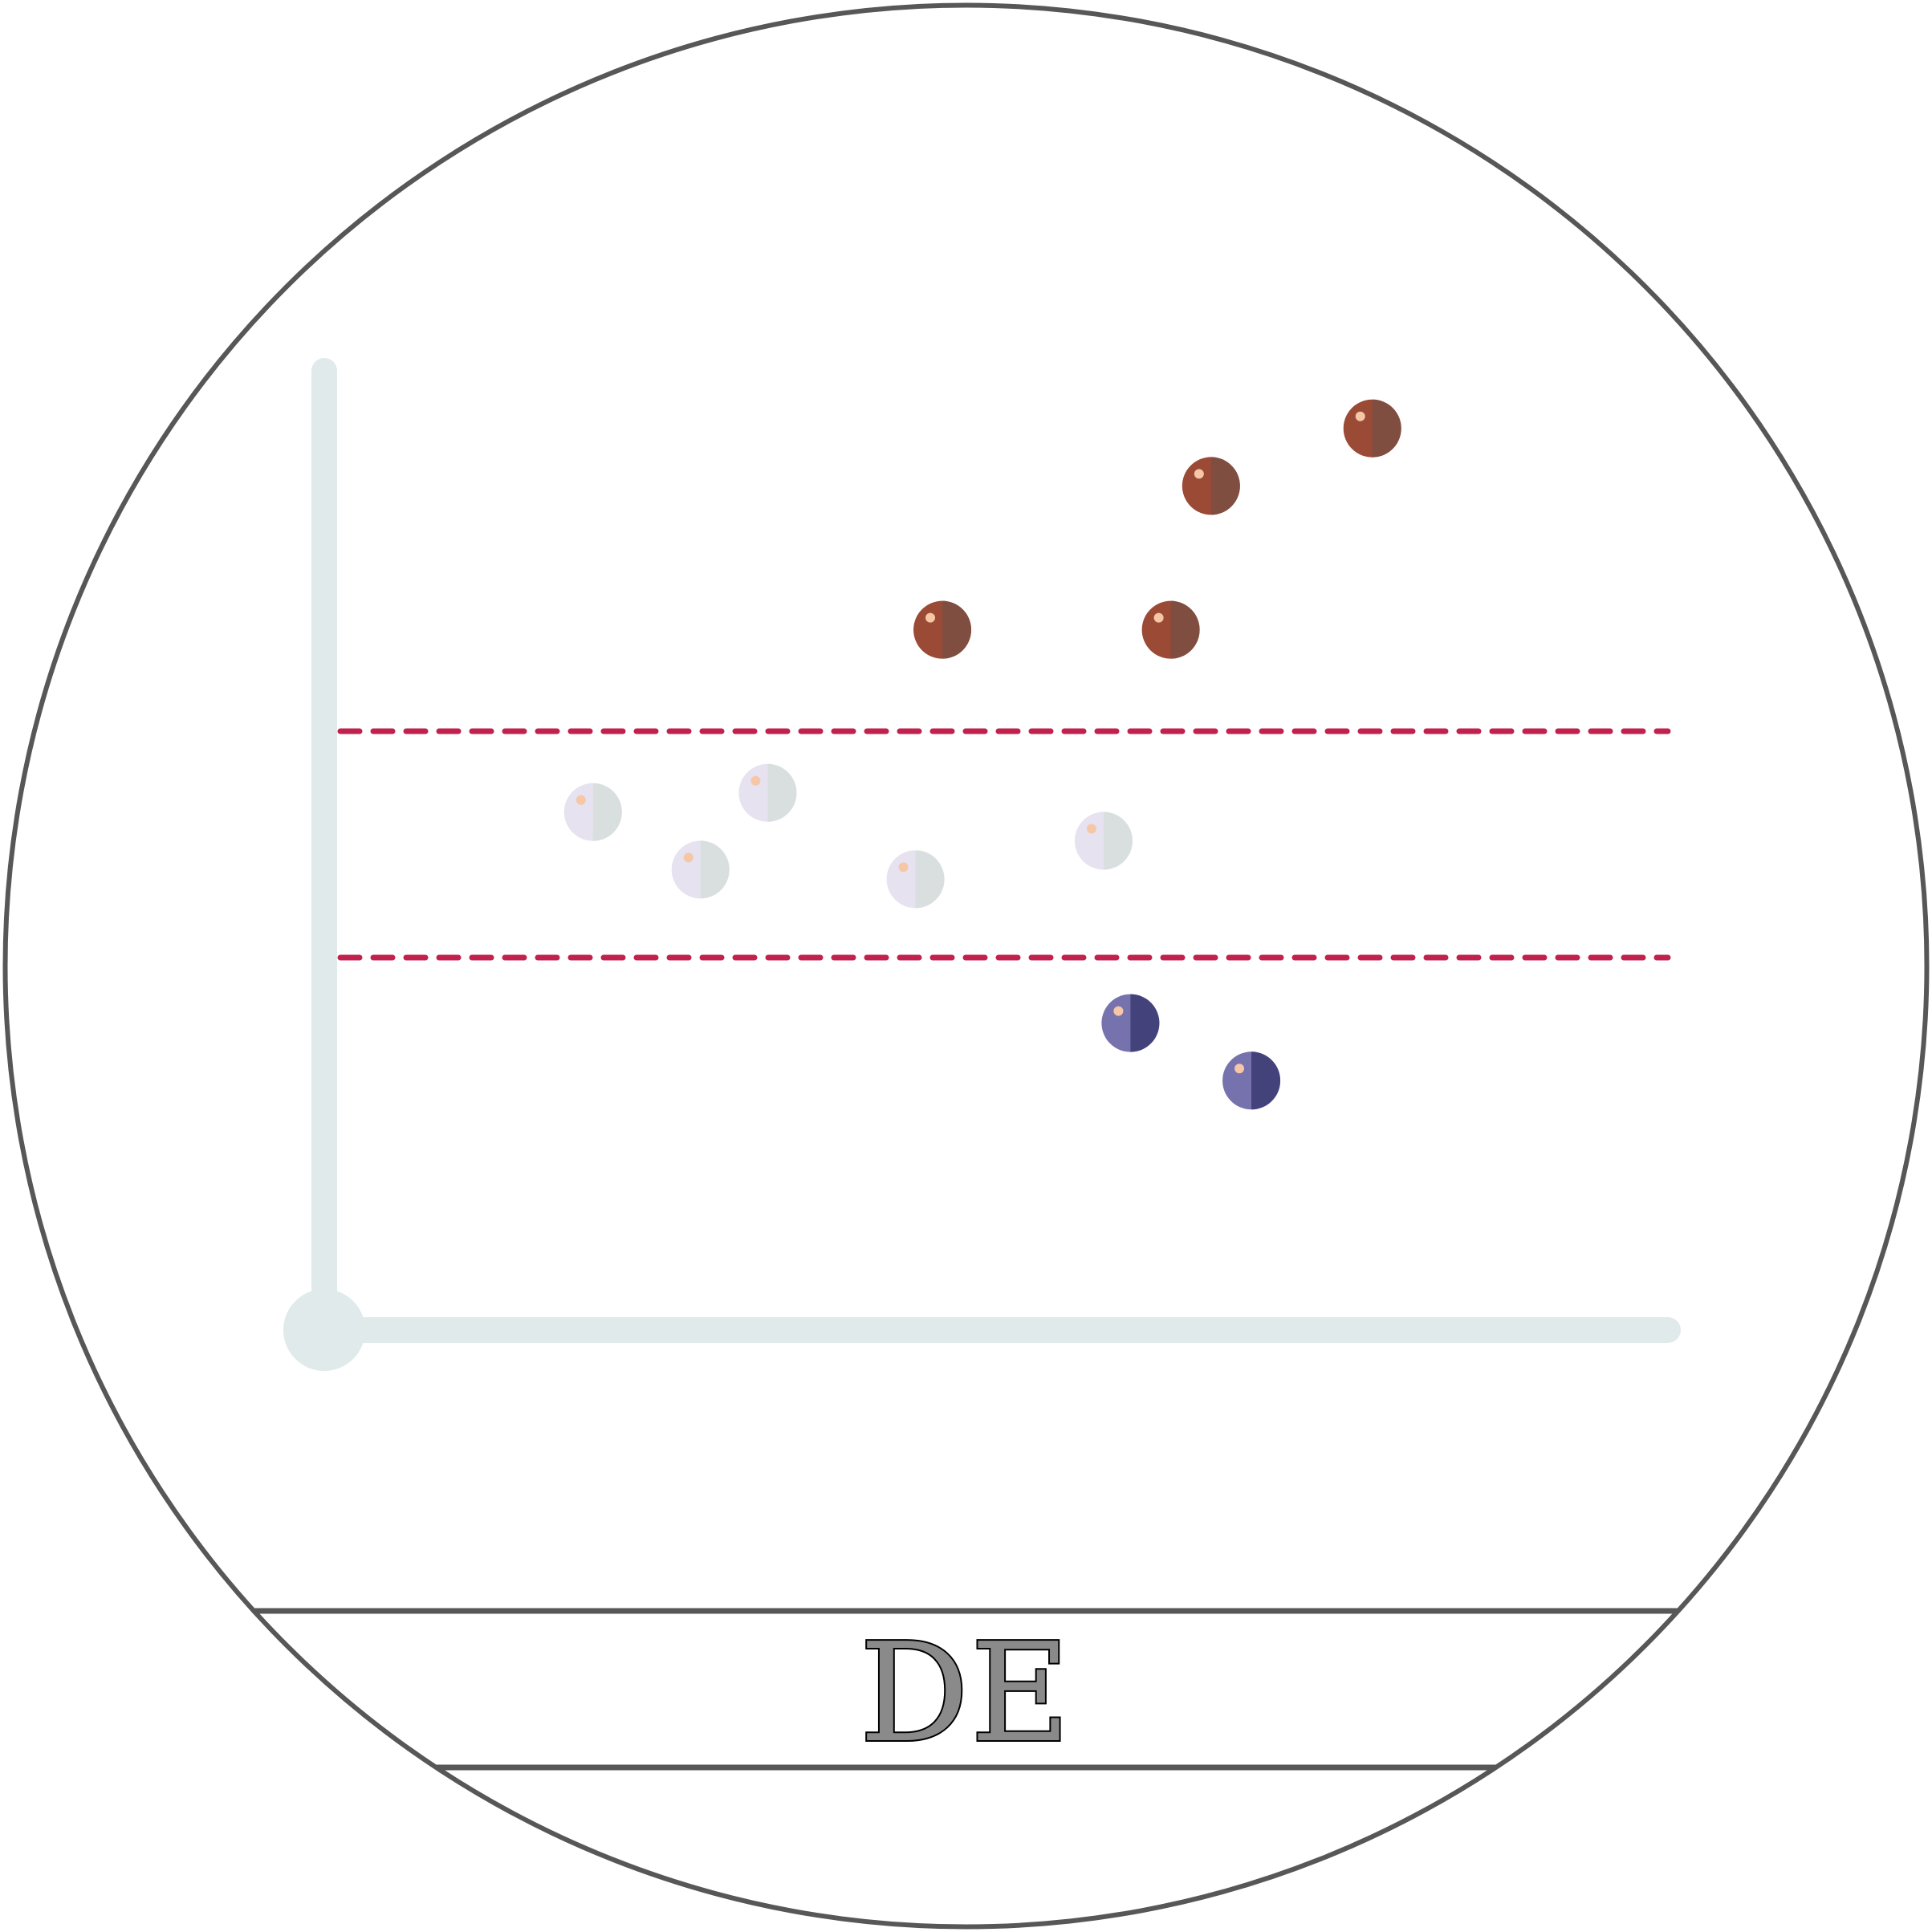 Image resolution: width=1932 pixels, height=1932 pixels. I want to click on axis-origin, so click(324, 1330).